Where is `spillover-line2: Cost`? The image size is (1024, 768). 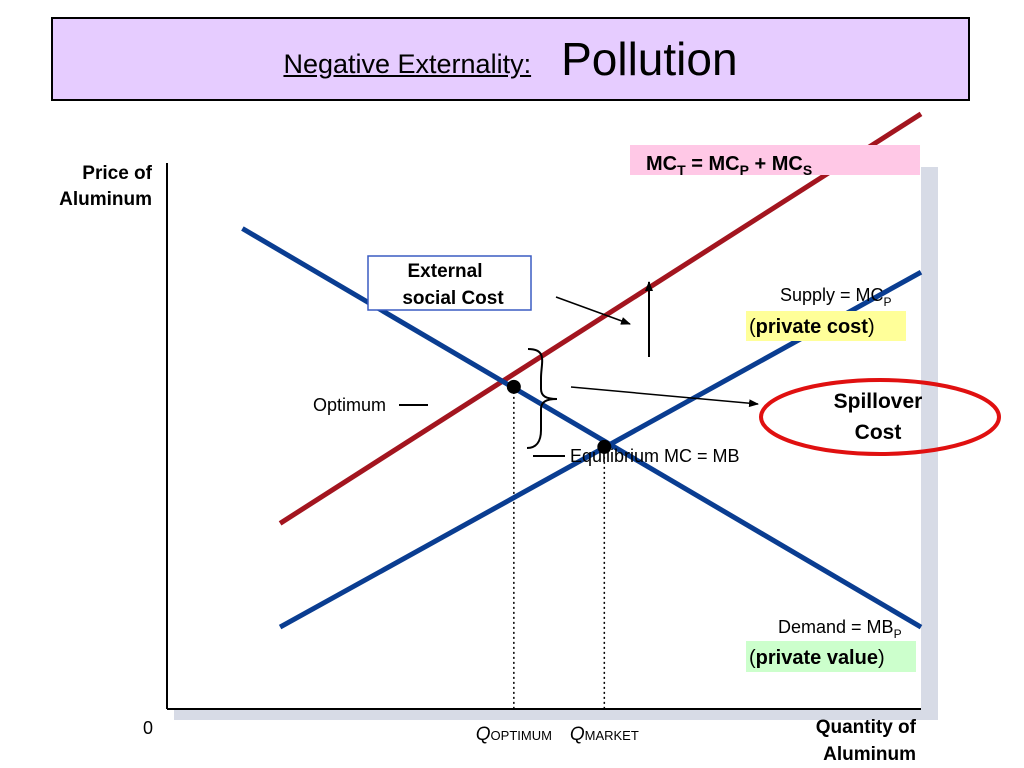
spillover-line2: Cost is located at coordinates (878, 432).